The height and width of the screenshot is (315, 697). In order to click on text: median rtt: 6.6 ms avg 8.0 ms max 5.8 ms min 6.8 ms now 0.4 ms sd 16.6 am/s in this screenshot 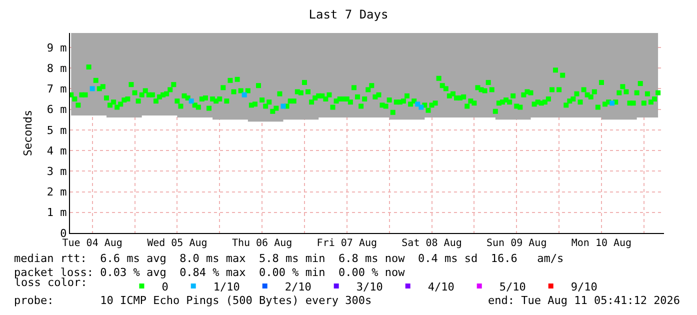, I will do `click(289, 258)`.